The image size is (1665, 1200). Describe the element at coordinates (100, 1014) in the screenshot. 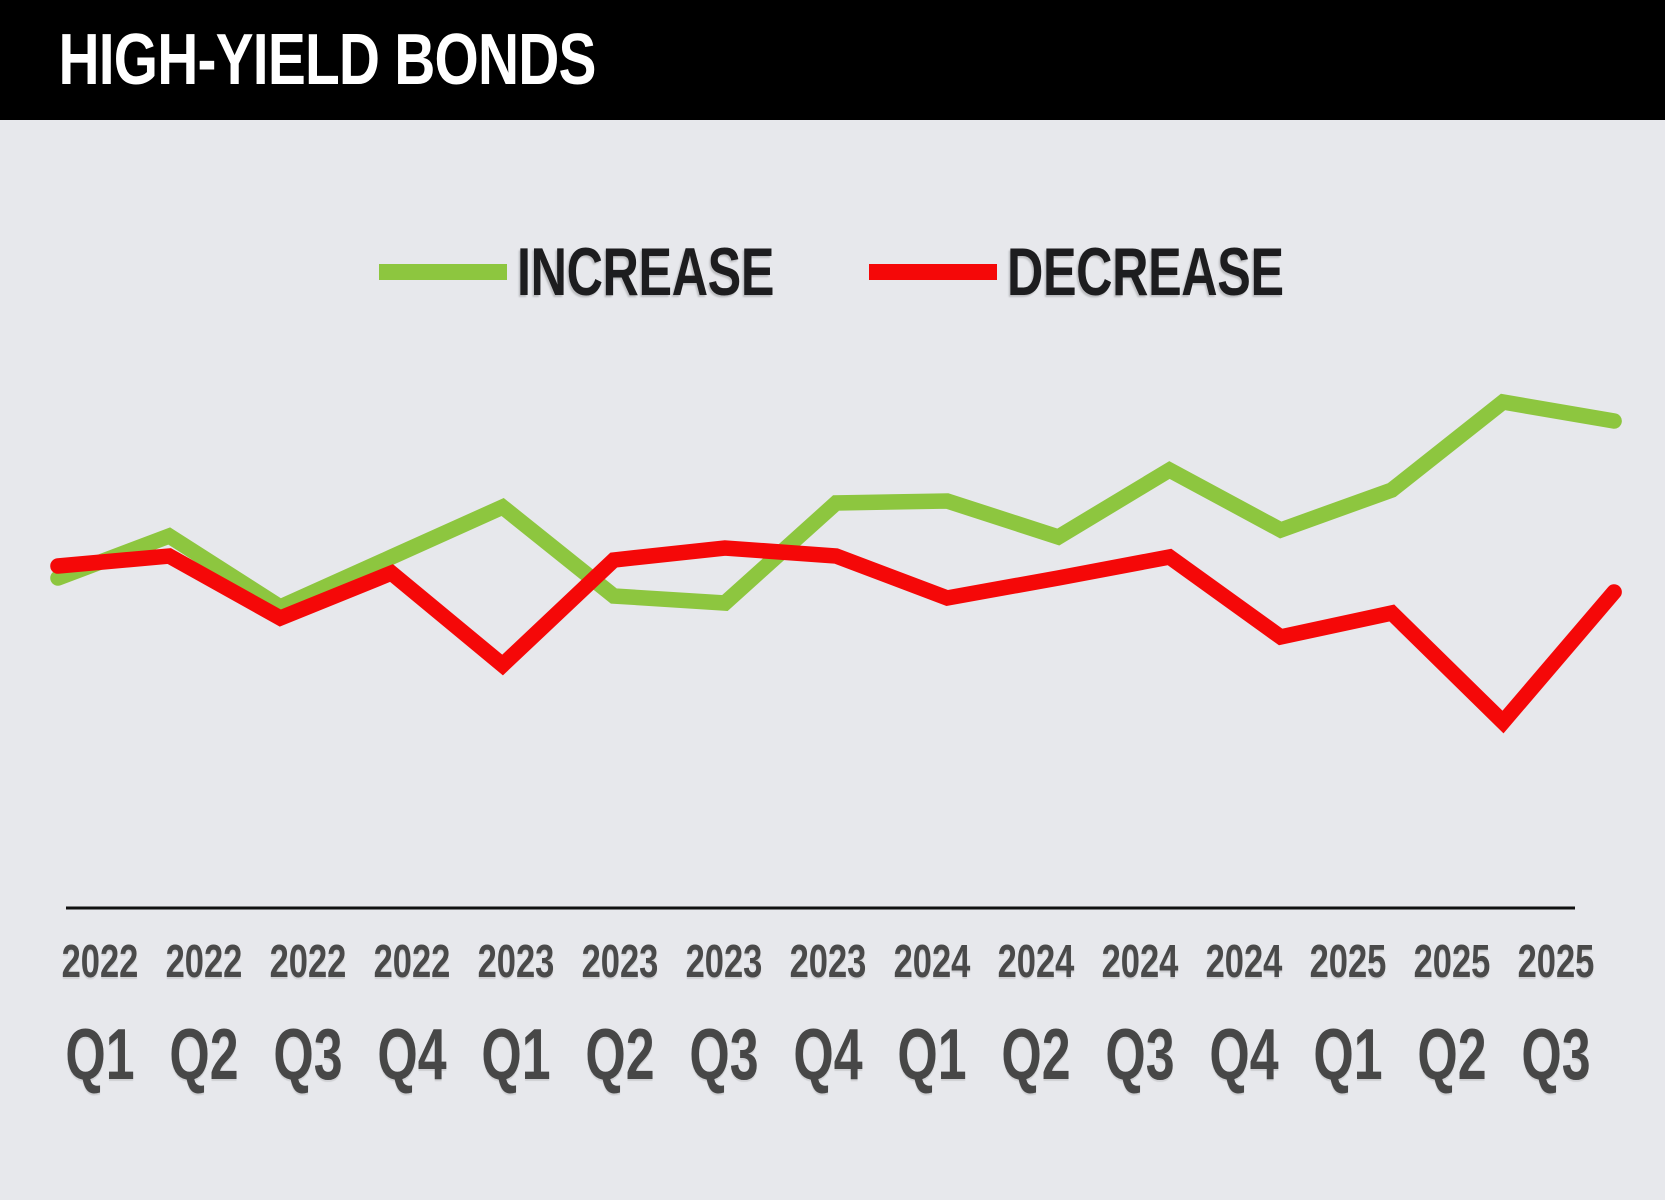

I see `x-axis-label-2022-Q1: 2022 Q1` at that location.